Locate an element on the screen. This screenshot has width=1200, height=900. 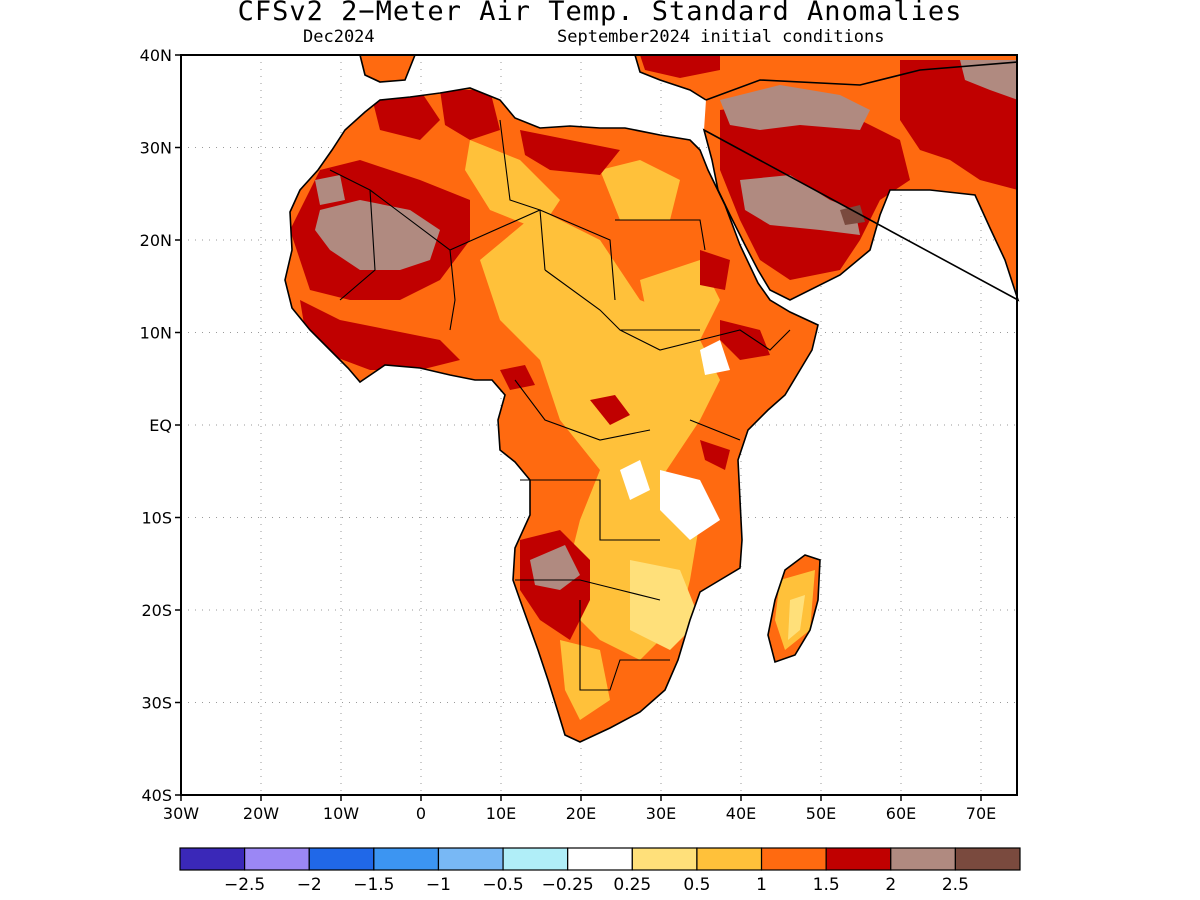
lon-label: 60E is located at coordinates (901, 813).